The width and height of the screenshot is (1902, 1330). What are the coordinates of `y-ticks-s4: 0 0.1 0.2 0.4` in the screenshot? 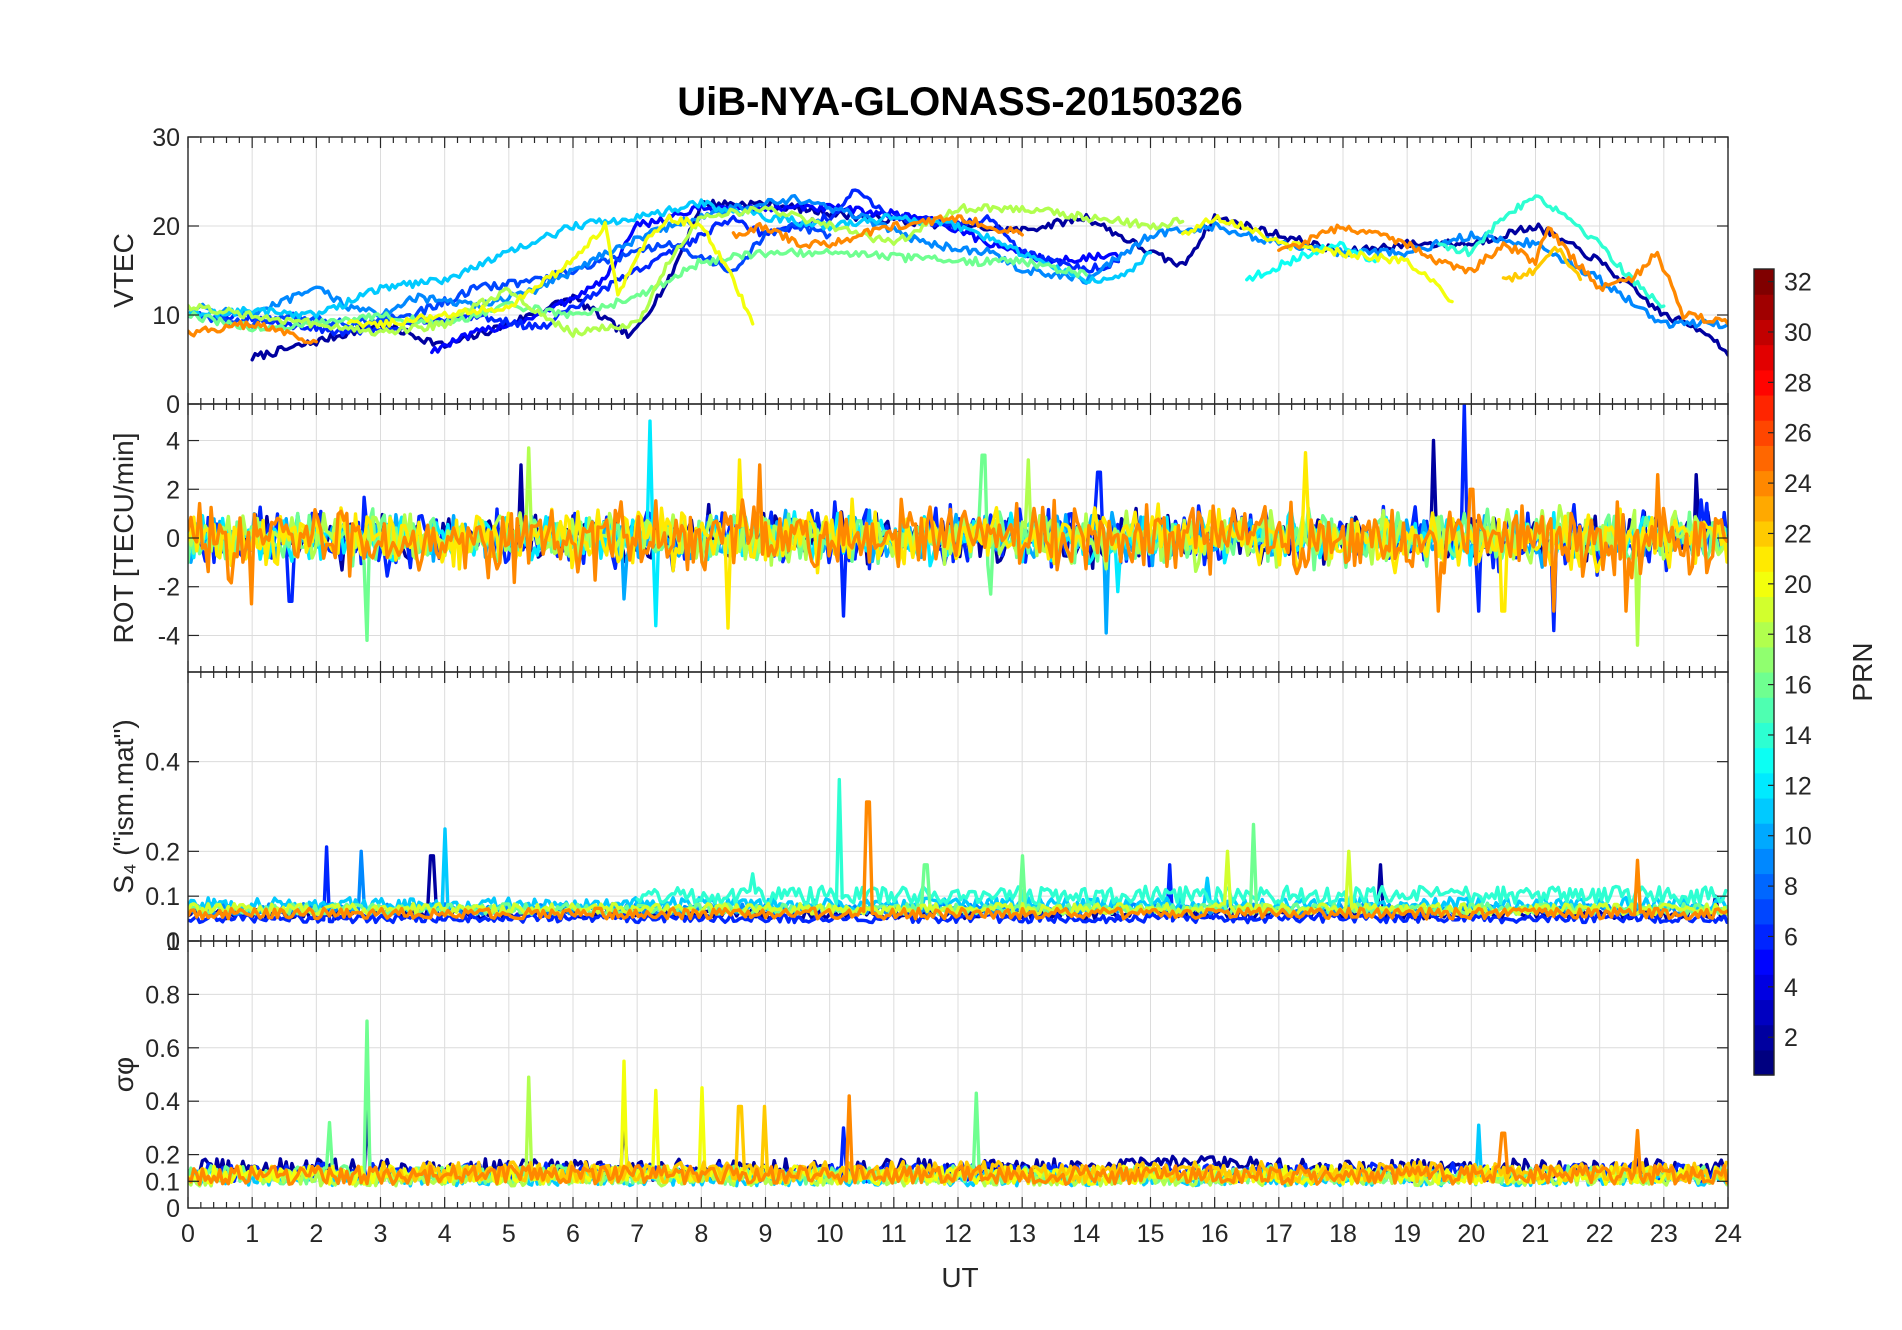 It's located at (936, 852).